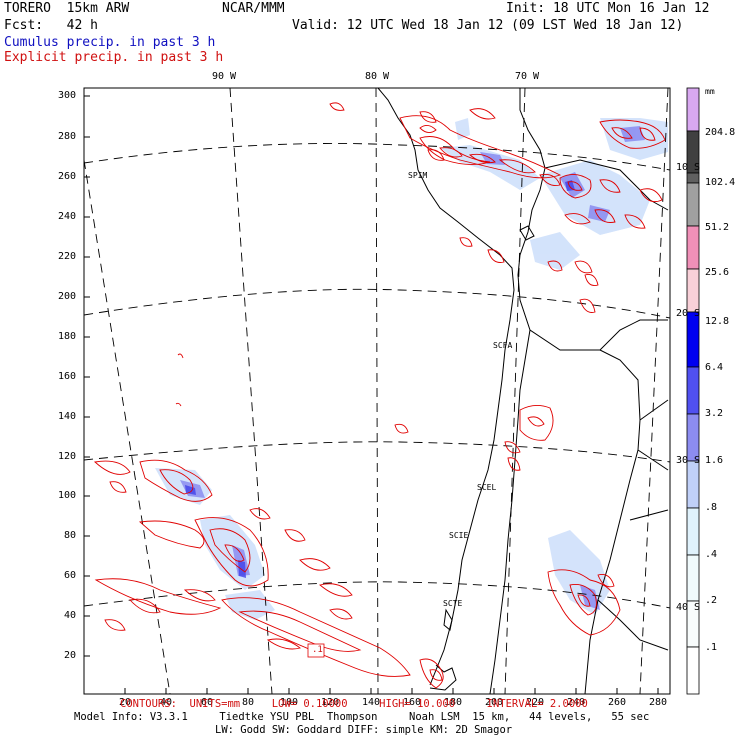  What do you see at coordinates (207, 702) in the screenshot?
I see `x-tick-label: 60` at bounding box center [207, 702].